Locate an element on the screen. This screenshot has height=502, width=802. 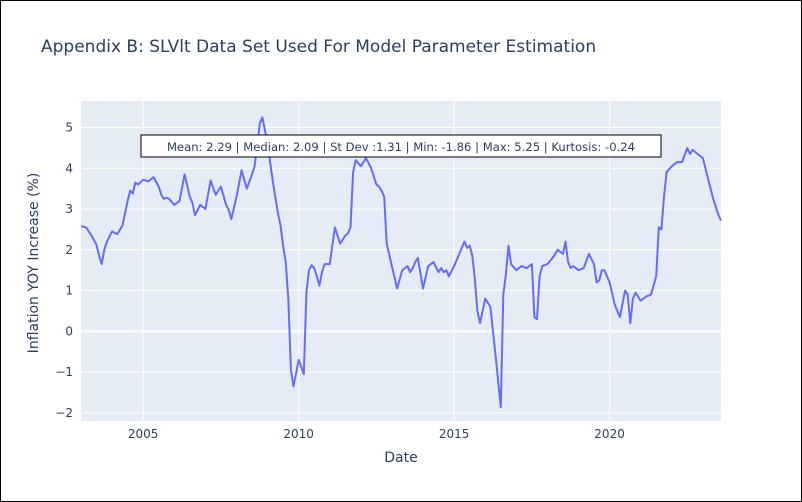
y-tick-label: −1 is located at coordinates (64, 372).